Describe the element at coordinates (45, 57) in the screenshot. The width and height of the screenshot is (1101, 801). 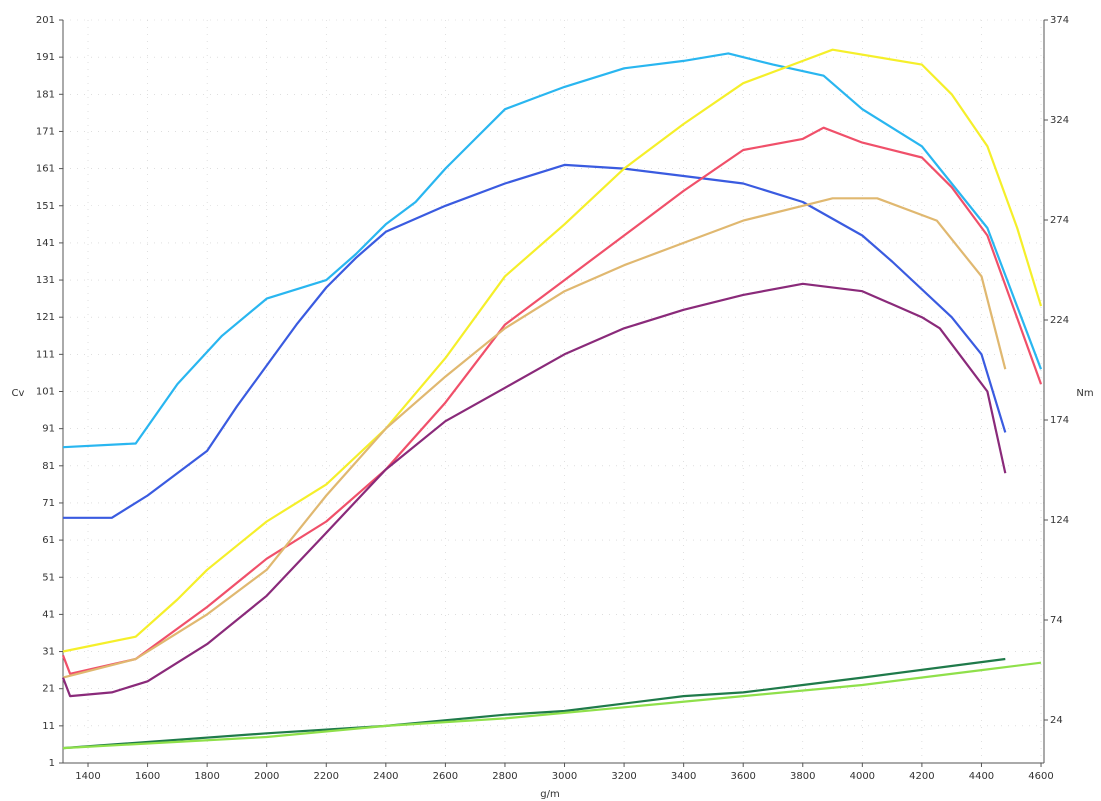
I see `y-tick-label: 191` at that location.